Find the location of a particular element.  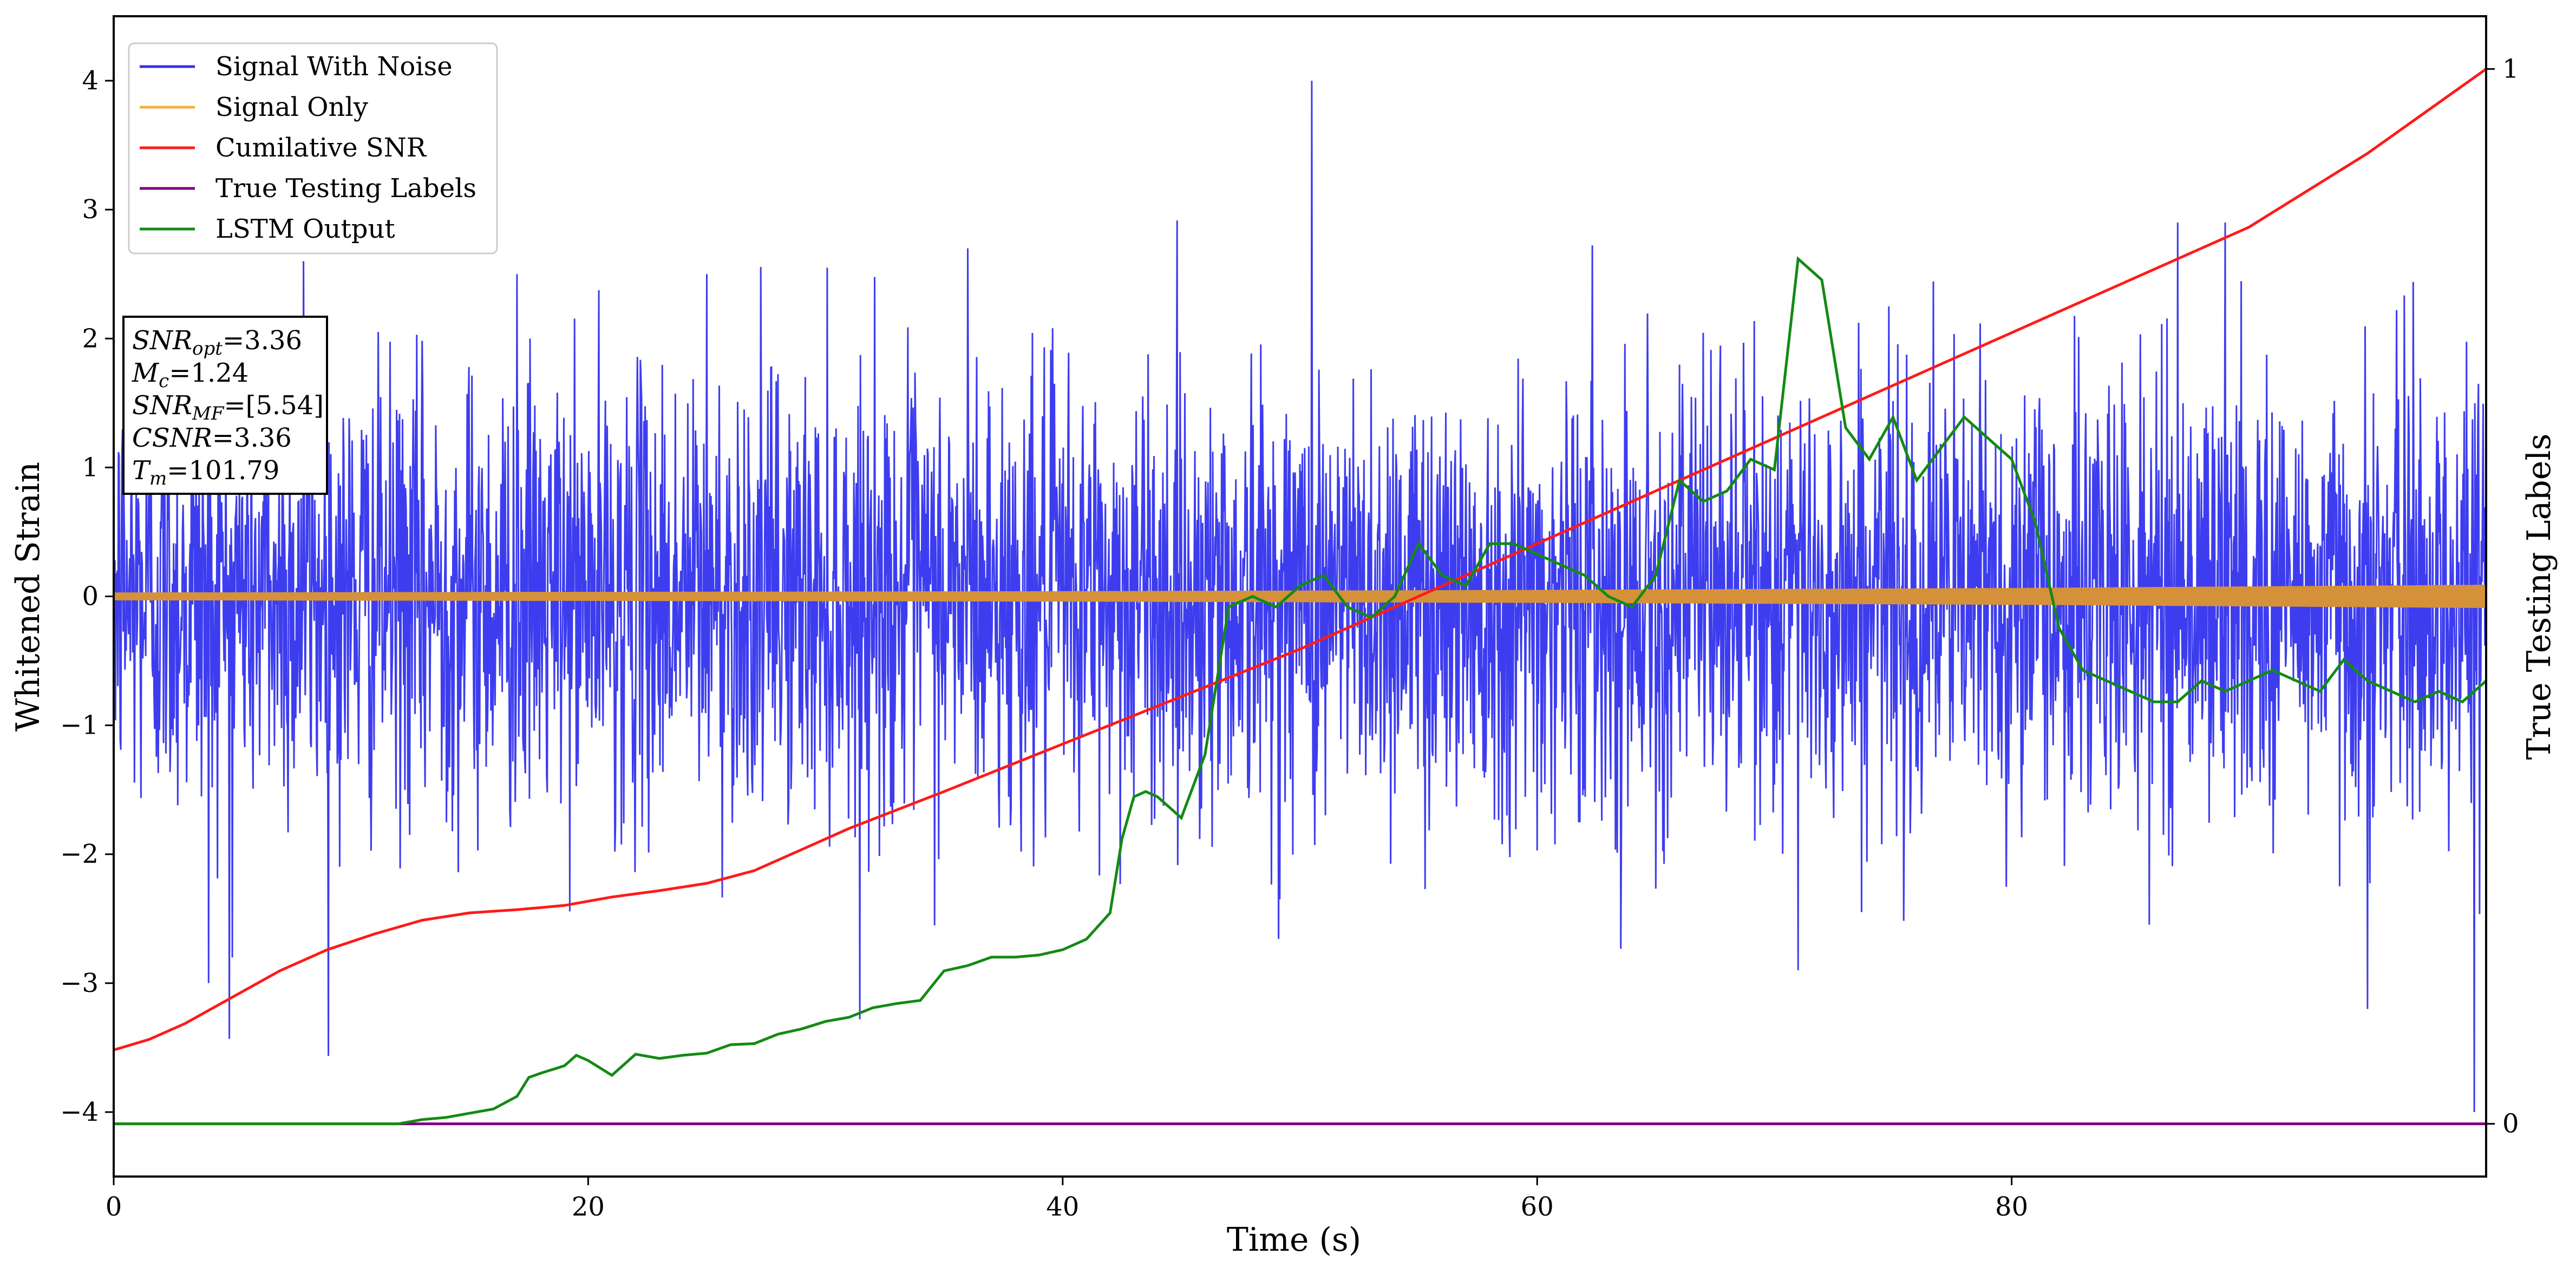

legend-box is located at coordinates (313, 148).